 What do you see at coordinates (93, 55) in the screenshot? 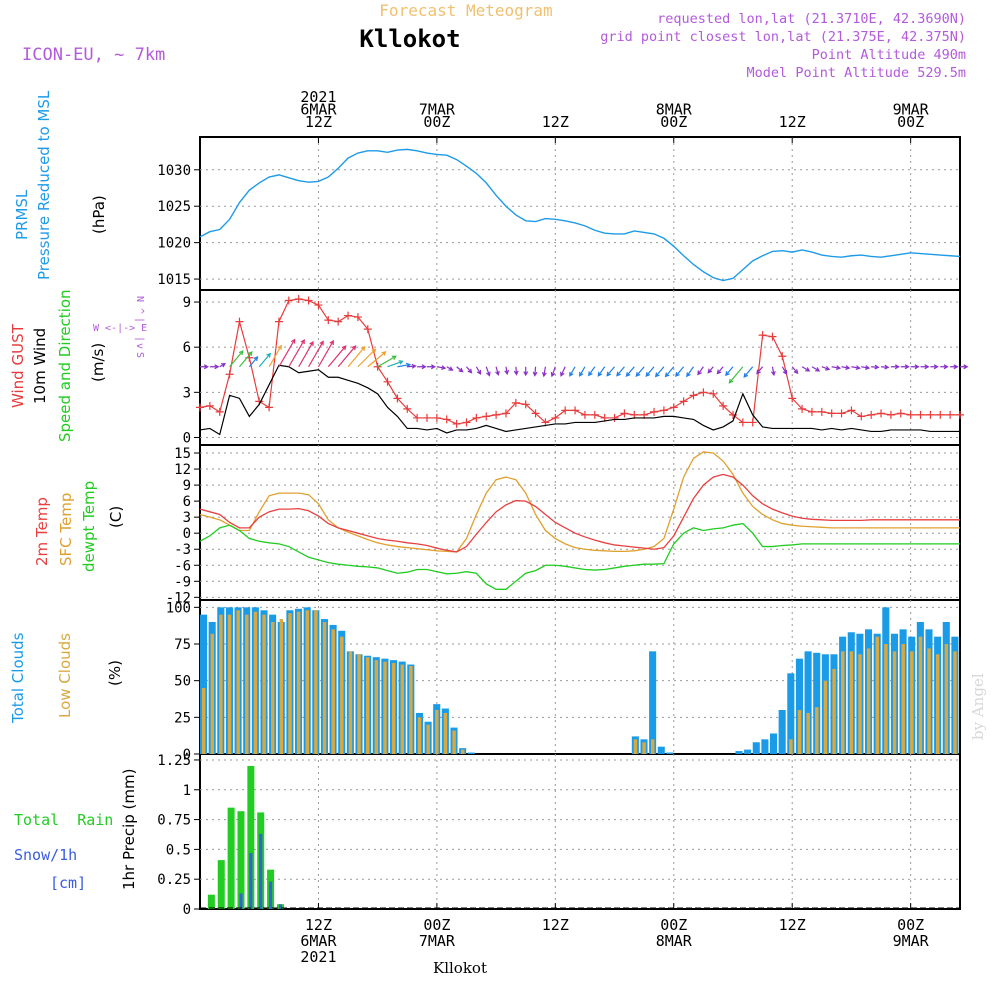
I see `model-label: ICON-EU, ~ 7km` at bounding box center [93, 55].